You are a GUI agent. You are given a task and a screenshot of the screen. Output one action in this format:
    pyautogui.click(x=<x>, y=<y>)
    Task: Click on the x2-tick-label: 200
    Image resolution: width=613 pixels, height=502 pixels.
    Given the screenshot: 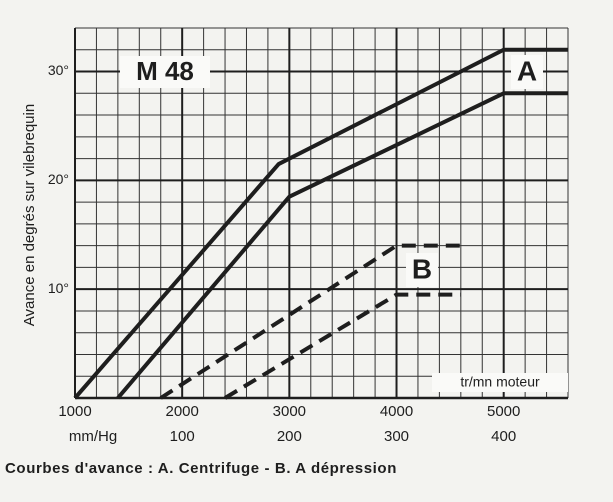 What is the action you would take?
    pyautogui.click(x=289, y=436)
    